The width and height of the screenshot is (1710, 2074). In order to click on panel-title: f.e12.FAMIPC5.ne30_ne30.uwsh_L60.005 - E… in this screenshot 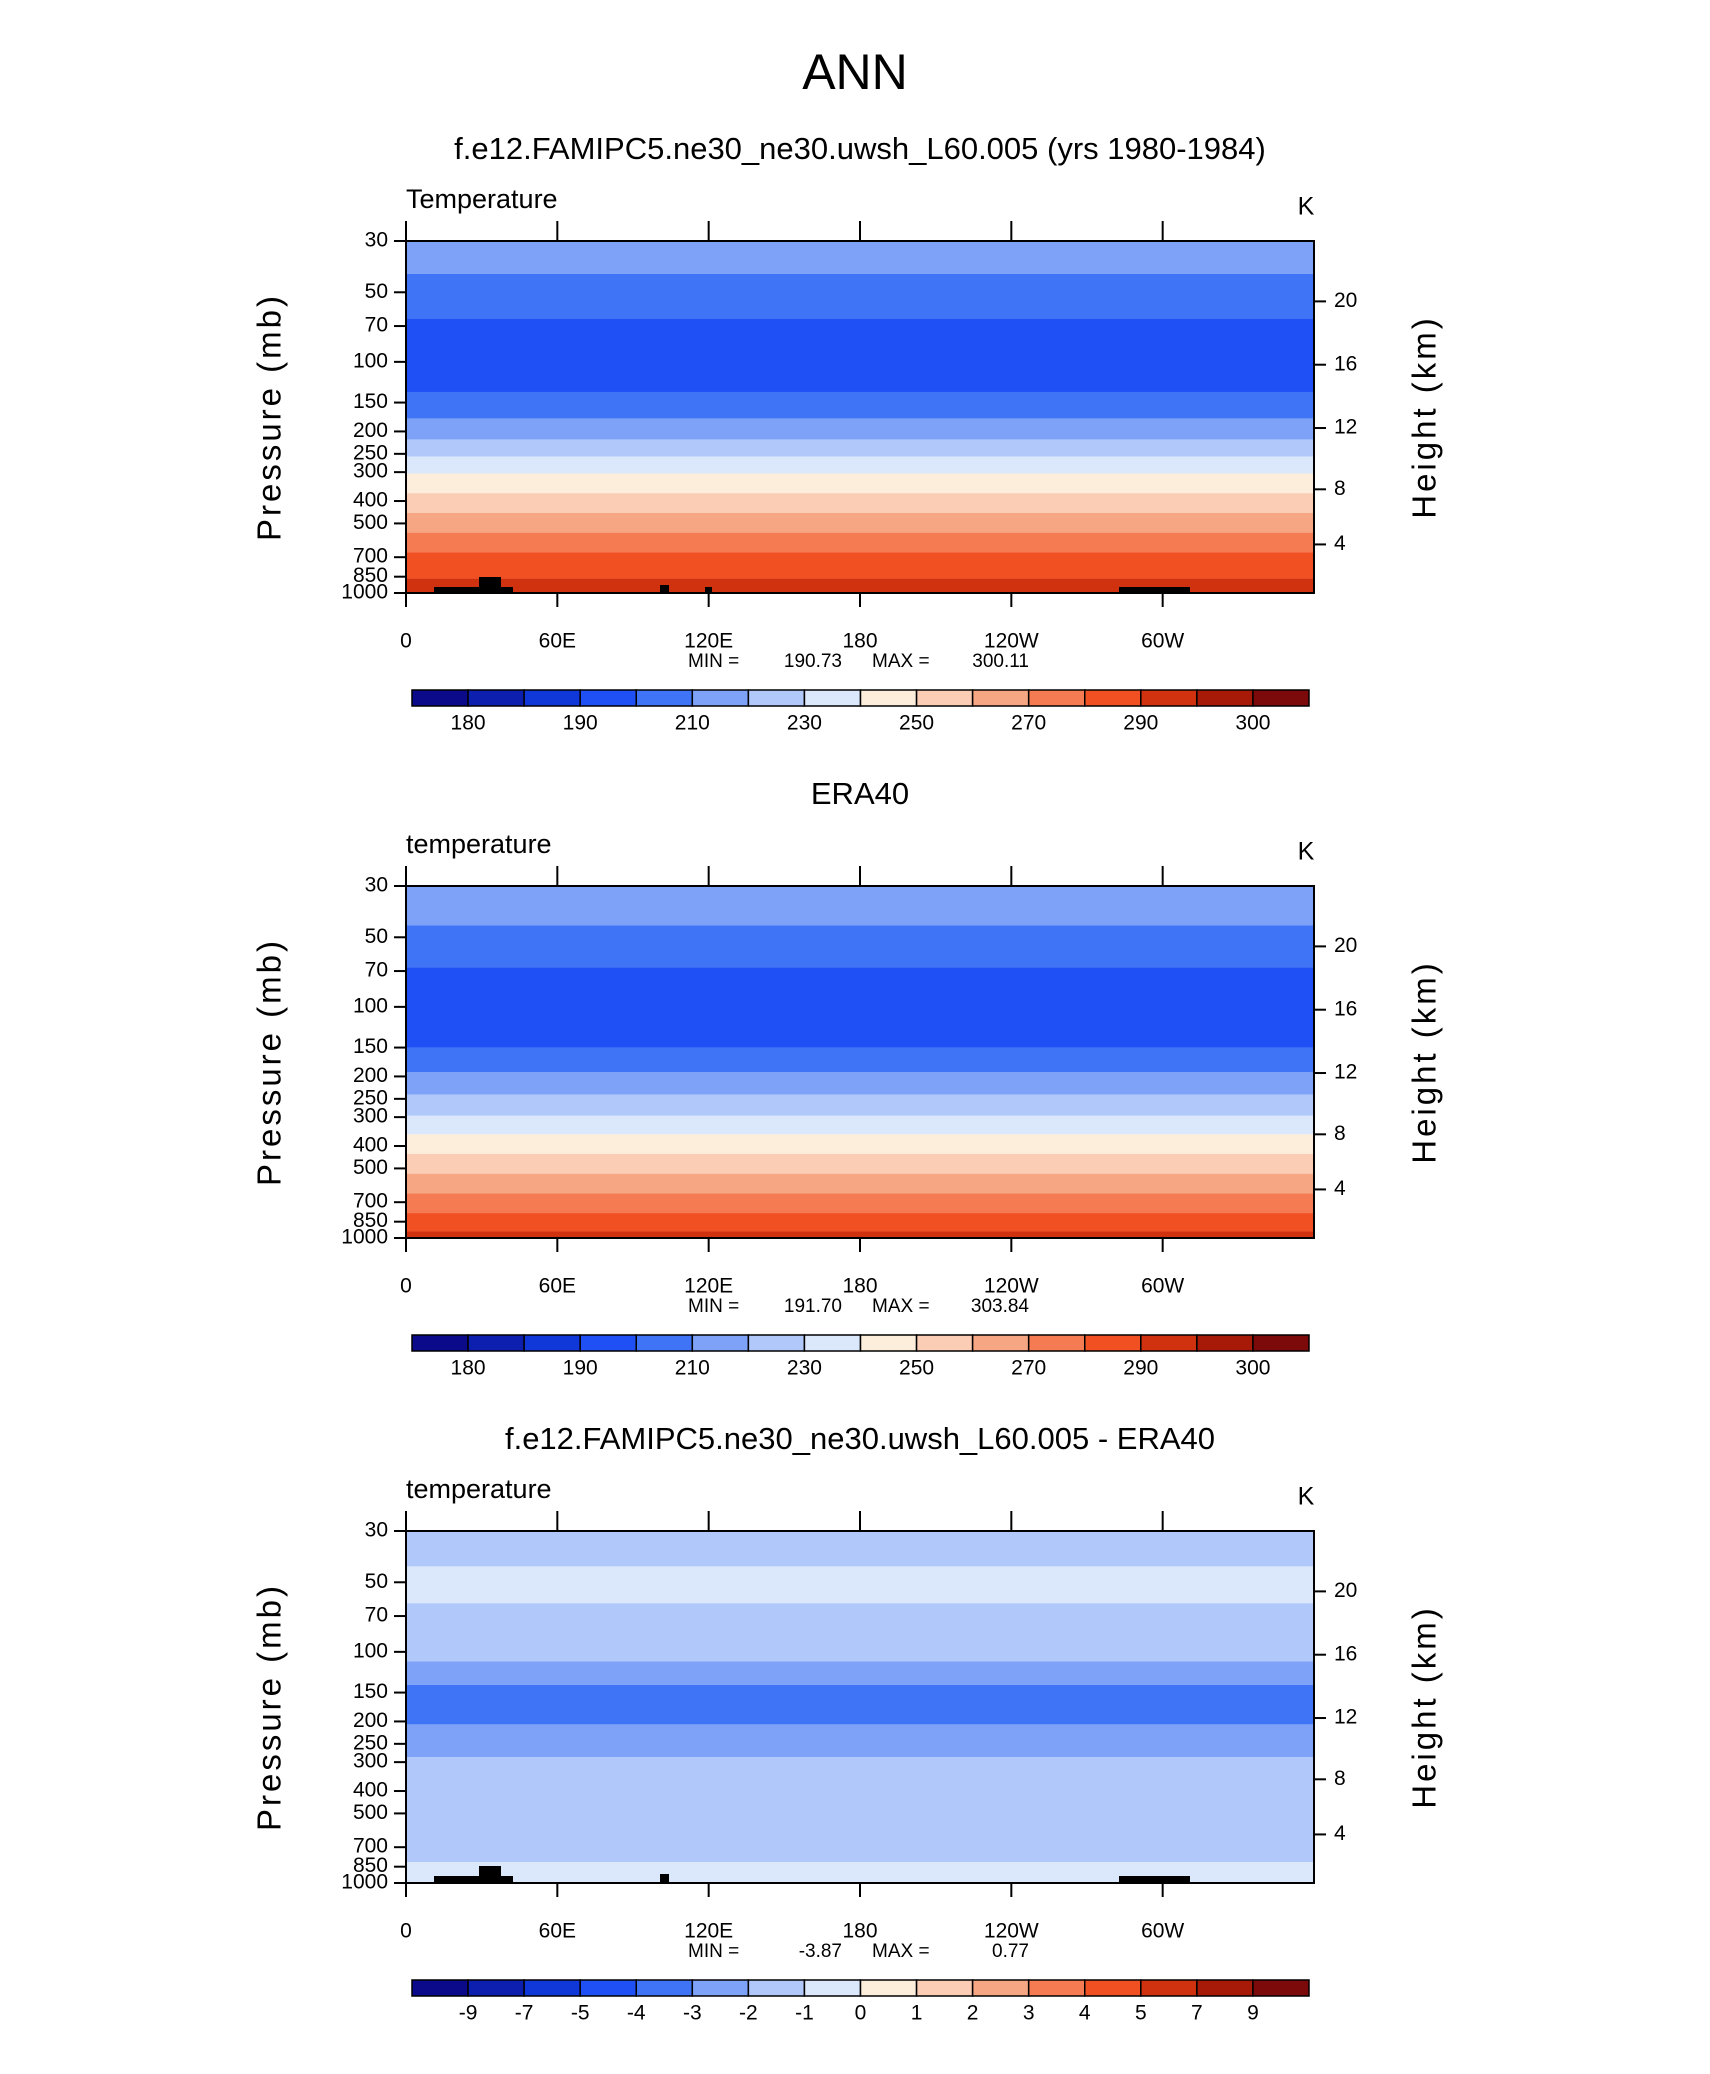, I will do `click(860, 1438)`.